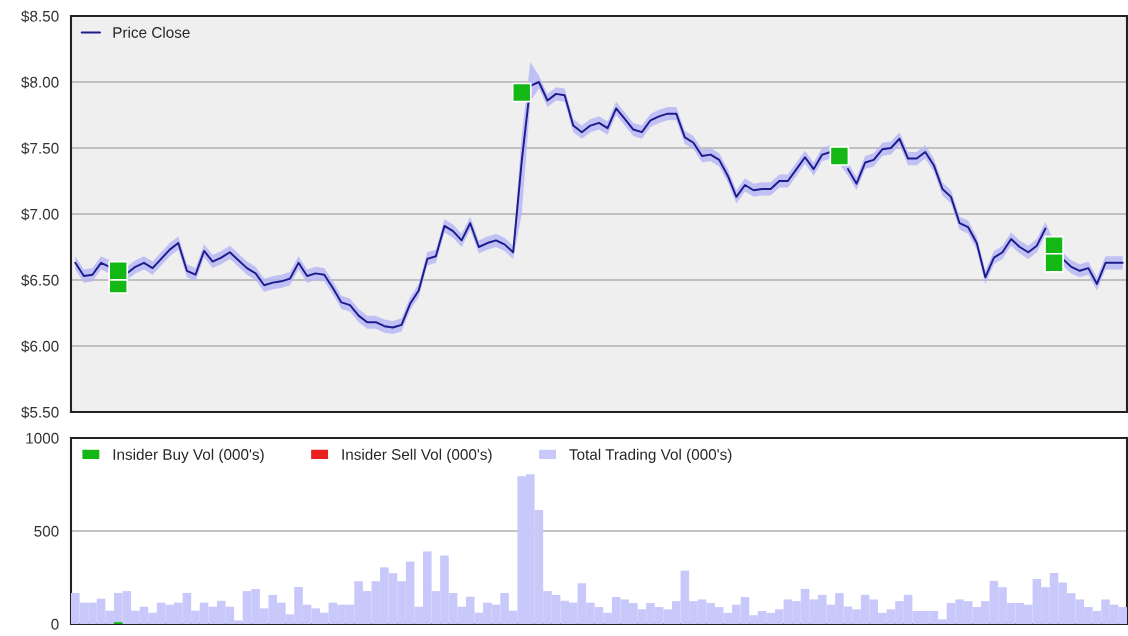 Image resolution: width=1128 pixels, height=636 pixels. Describe the element at coordinates (46, 531) in the screenshot. I see `y-tick-label: 500` at that location.